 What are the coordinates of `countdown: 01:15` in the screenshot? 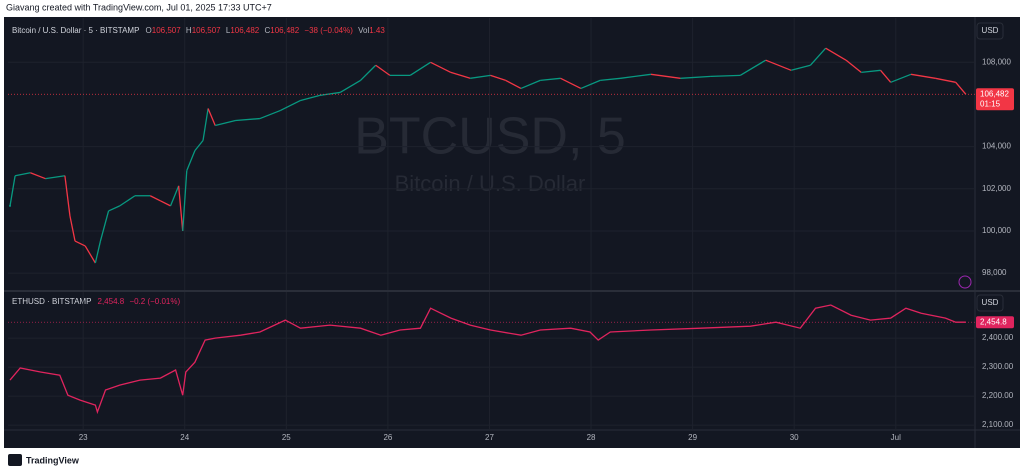 It's located at (990, 103).